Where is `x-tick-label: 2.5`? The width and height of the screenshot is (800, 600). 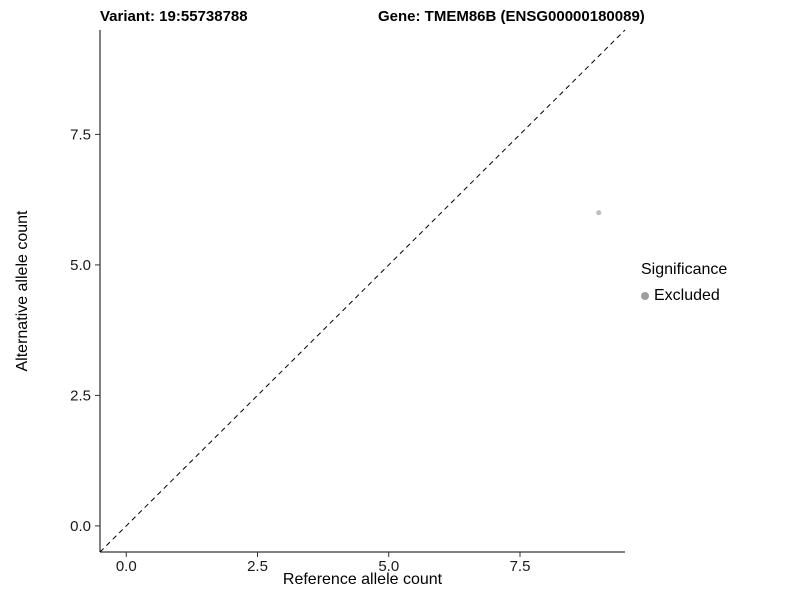 x-tick-label: 2.5 is located at coordinates (257, 566).